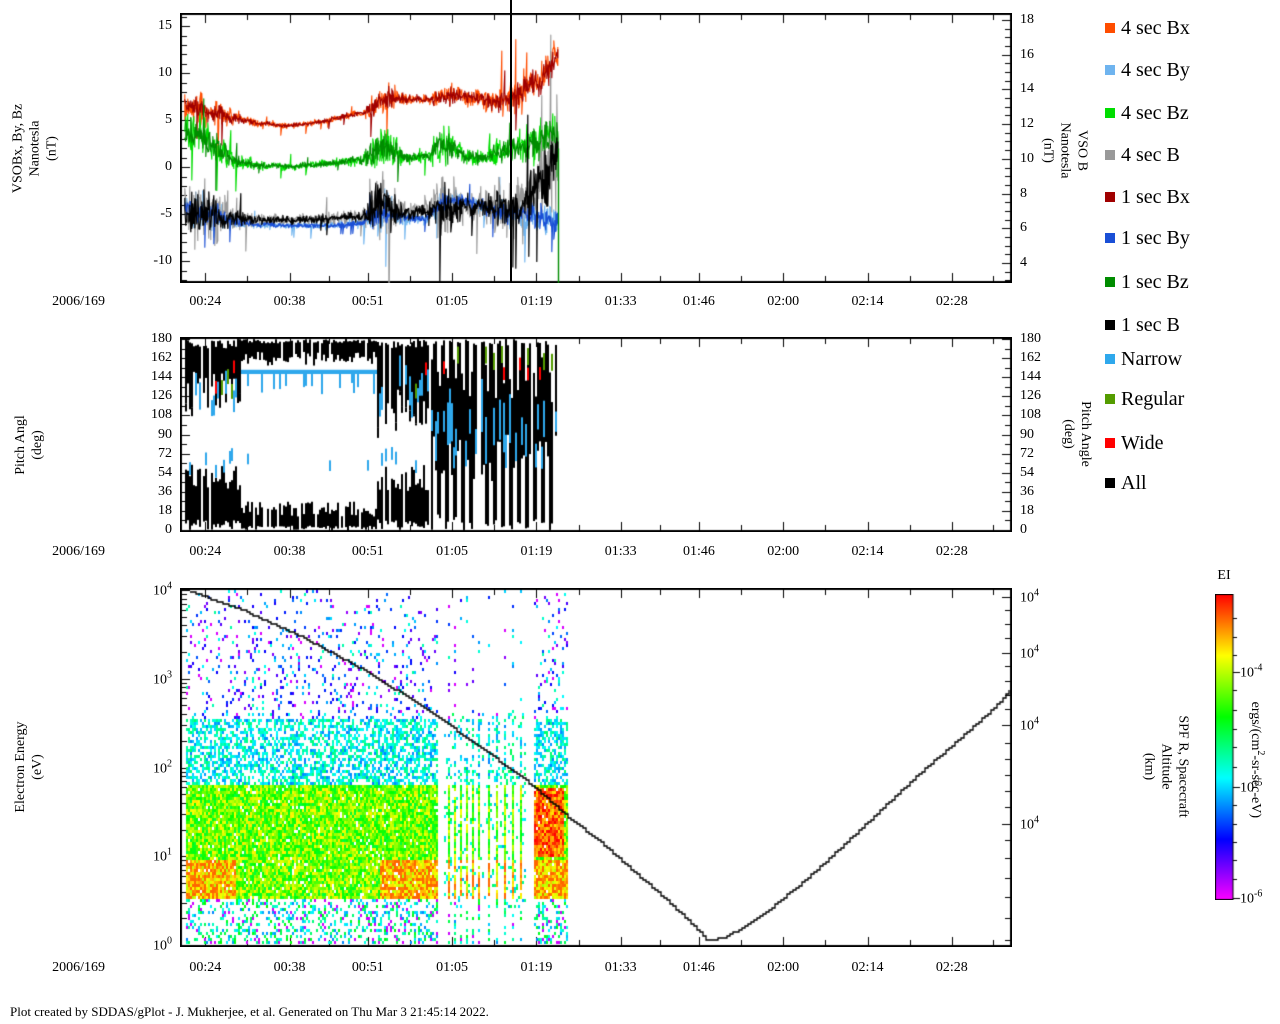  Describe the element at coordinates (162, 767) in the screenshot. I see `y-tick-label: 102` at that location.